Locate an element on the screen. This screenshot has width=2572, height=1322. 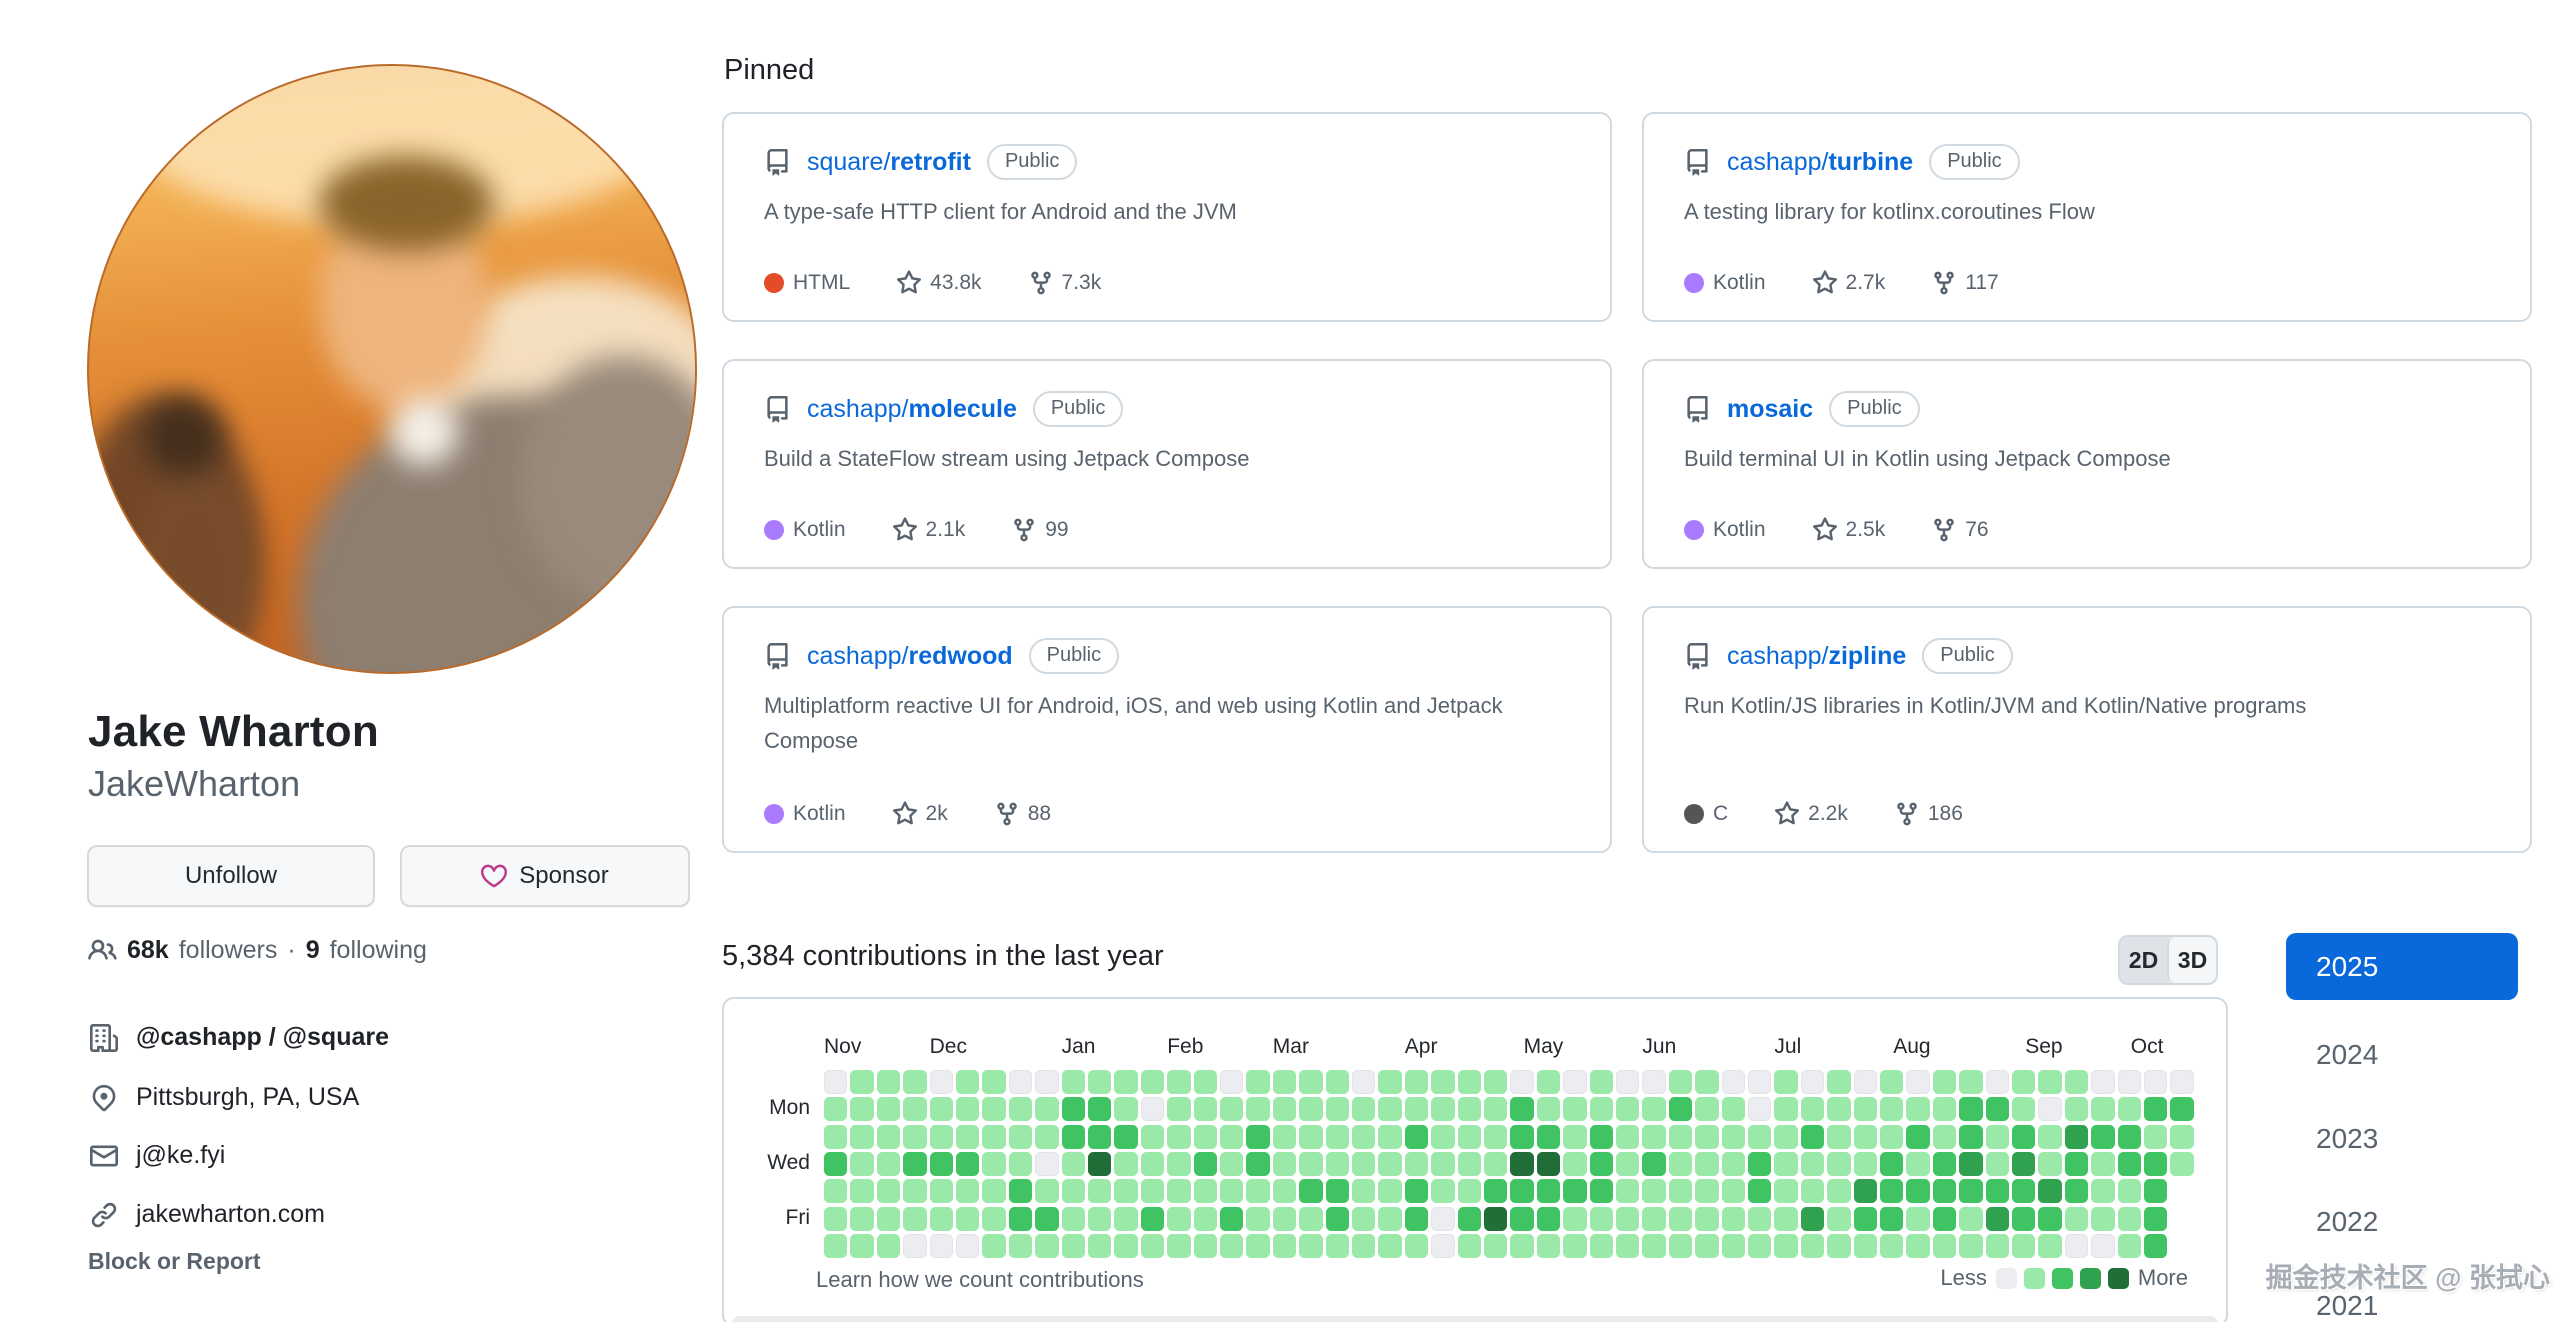
repo-link: cashapp/redwood is located at coordinates (910, 655).